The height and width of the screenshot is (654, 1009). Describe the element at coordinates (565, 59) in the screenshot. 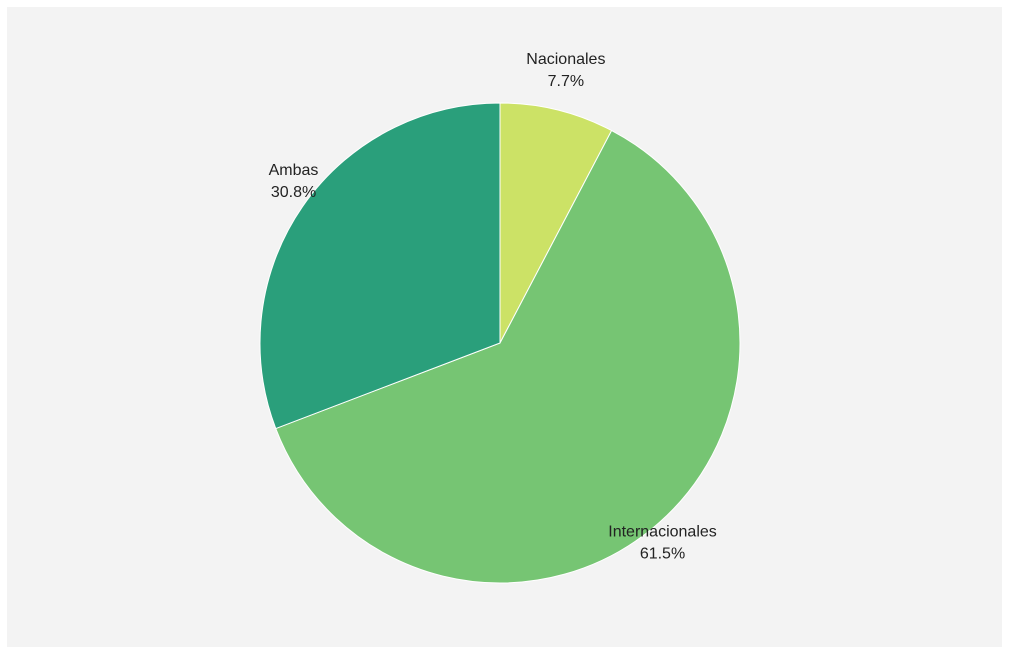

I see `slice-label-nacionales: Nacionales` at that location.